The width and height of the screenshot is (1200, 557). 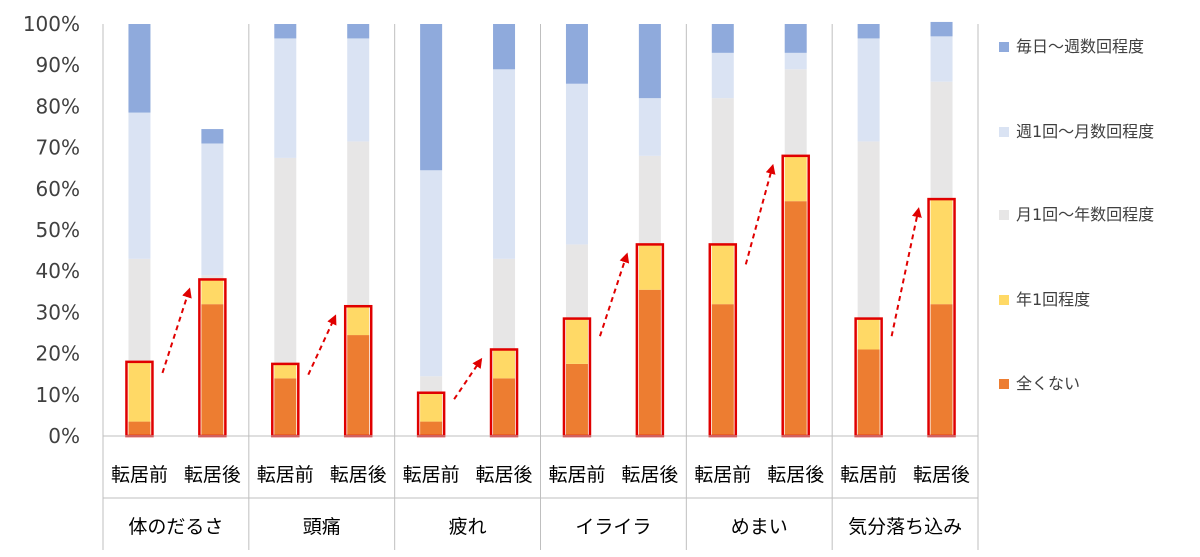 I want to click on group-label: 疲れ, so click(x=468, y=527).